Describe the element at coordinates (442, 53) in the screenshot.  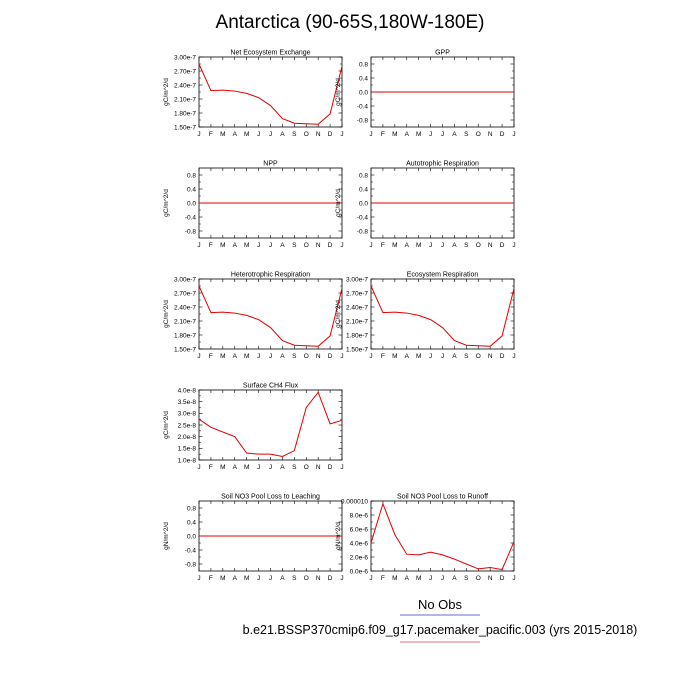
I see `panel-title: GPP` at that location.